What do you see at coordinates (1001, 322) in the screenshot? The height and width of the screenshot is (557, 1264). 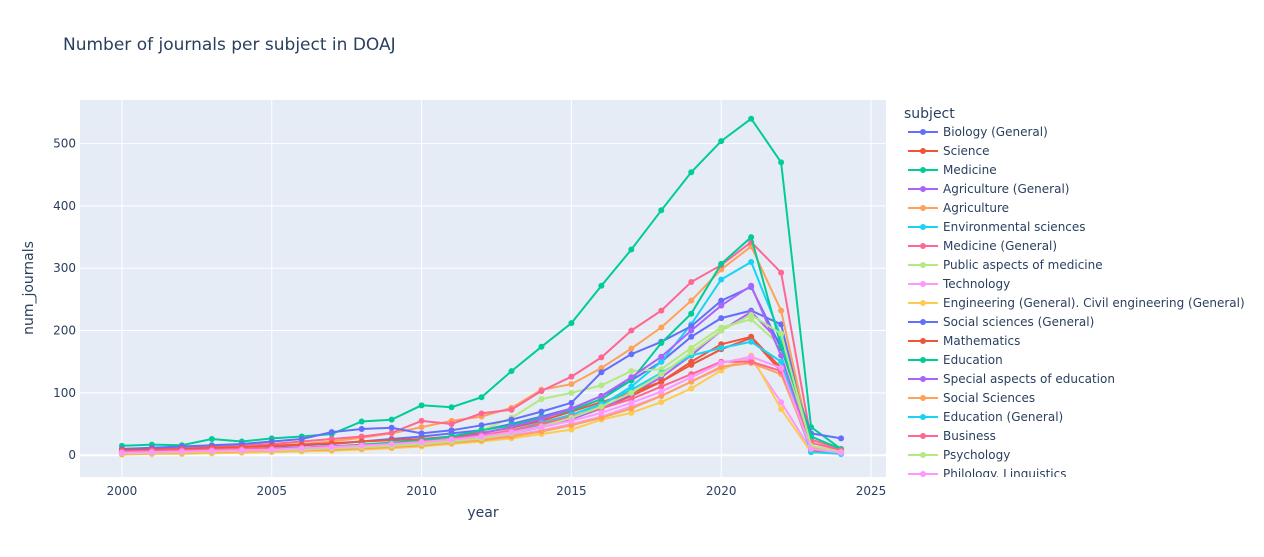 I see `legend-item: Social sciences (General)` at bounding box center [1001, 322].